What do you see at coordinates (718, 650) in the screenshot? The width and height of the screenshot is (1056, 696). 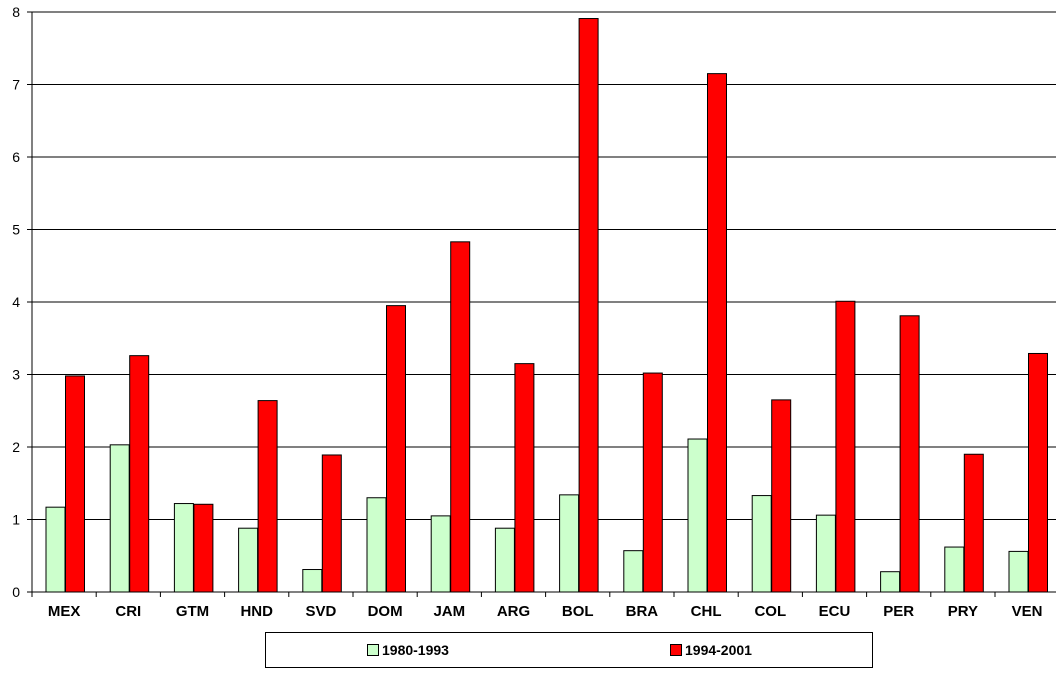 I see `legend-label-series-2: 1994-2001` at bounding box center [718, 650].